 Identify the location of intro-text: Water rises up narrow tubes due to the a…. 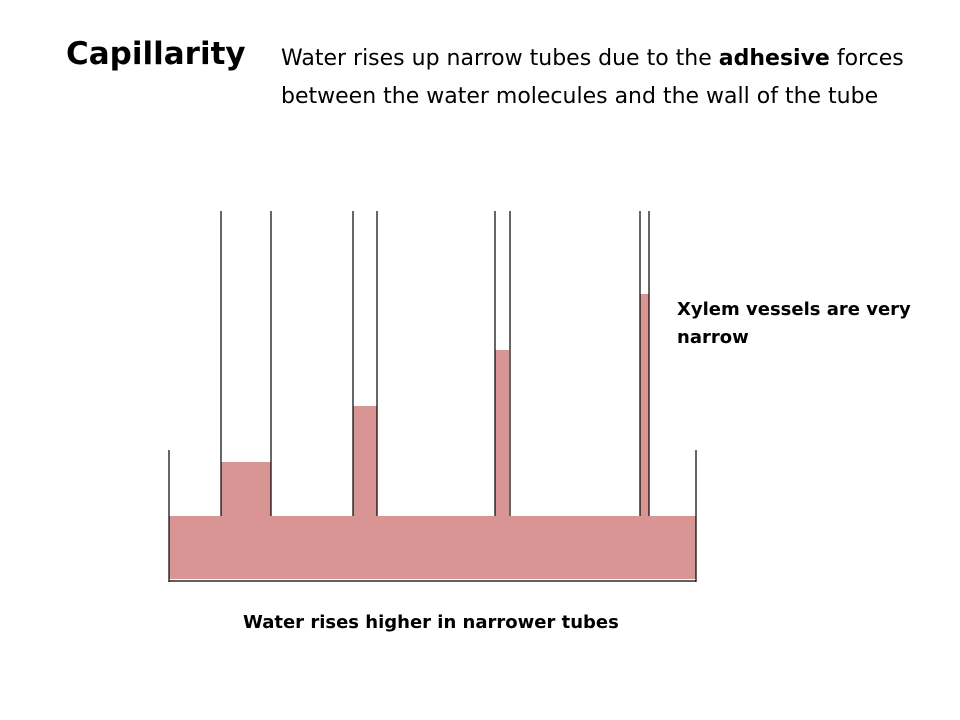
(613, 78).